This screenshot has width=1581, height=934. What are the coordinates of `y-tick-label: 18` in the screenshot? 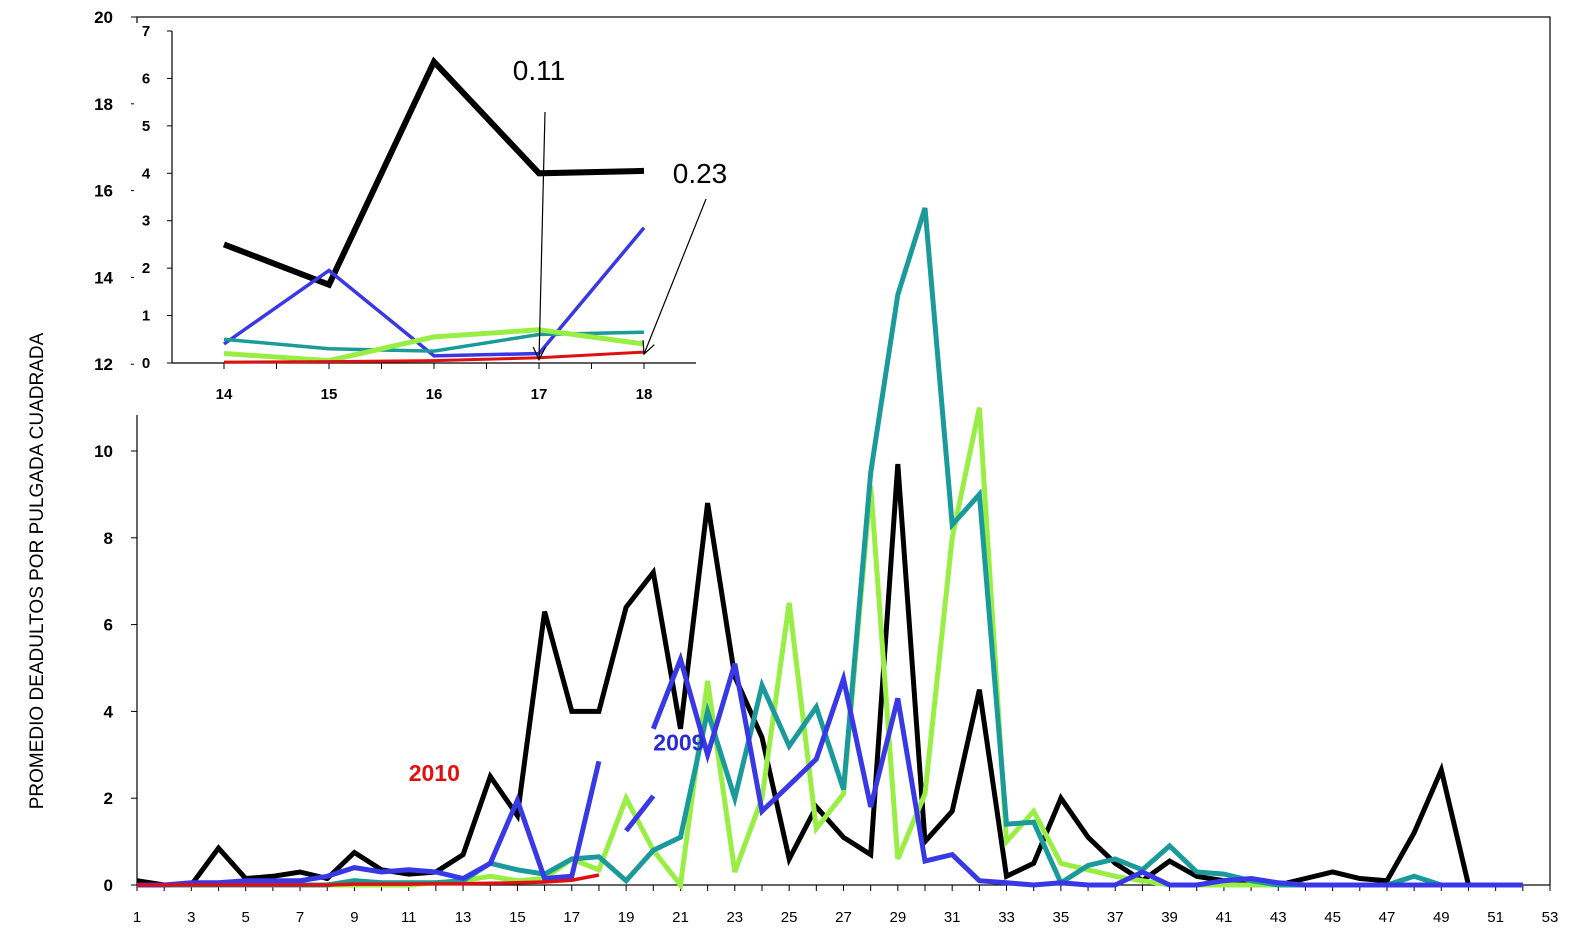 It's located at (103, 104).